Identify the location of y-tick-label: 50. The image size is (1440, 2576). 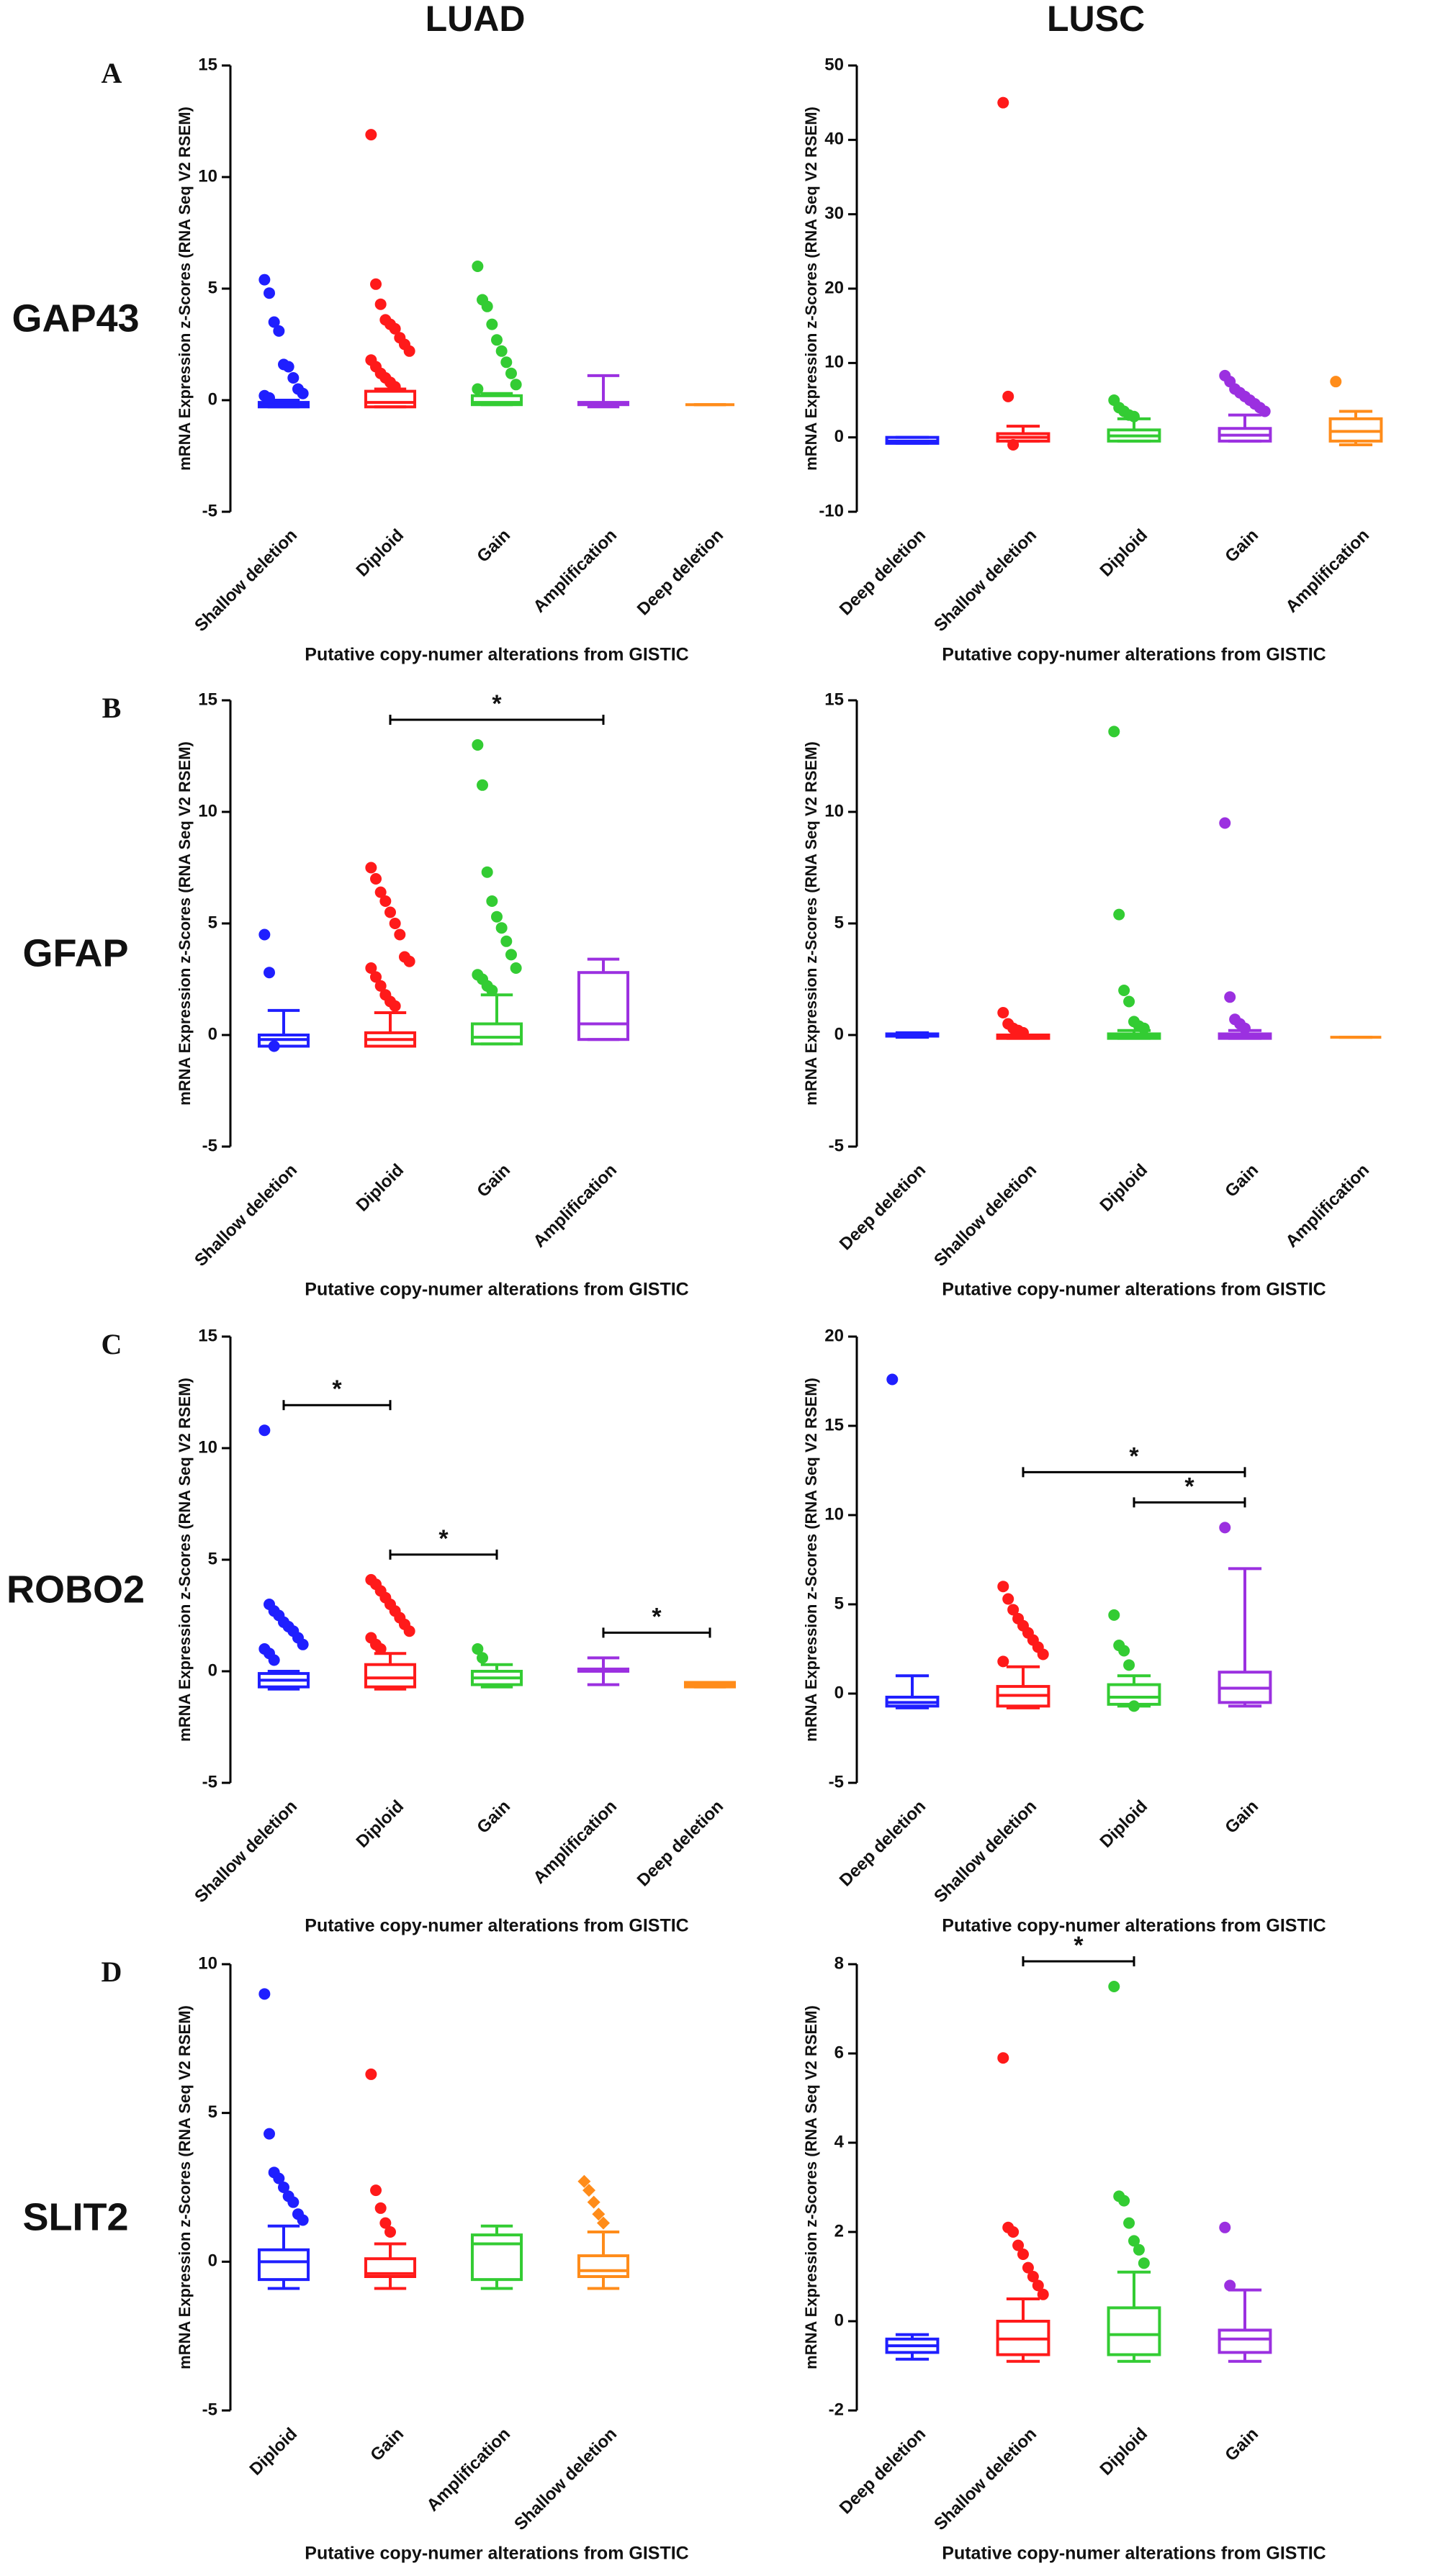
(834, 64).